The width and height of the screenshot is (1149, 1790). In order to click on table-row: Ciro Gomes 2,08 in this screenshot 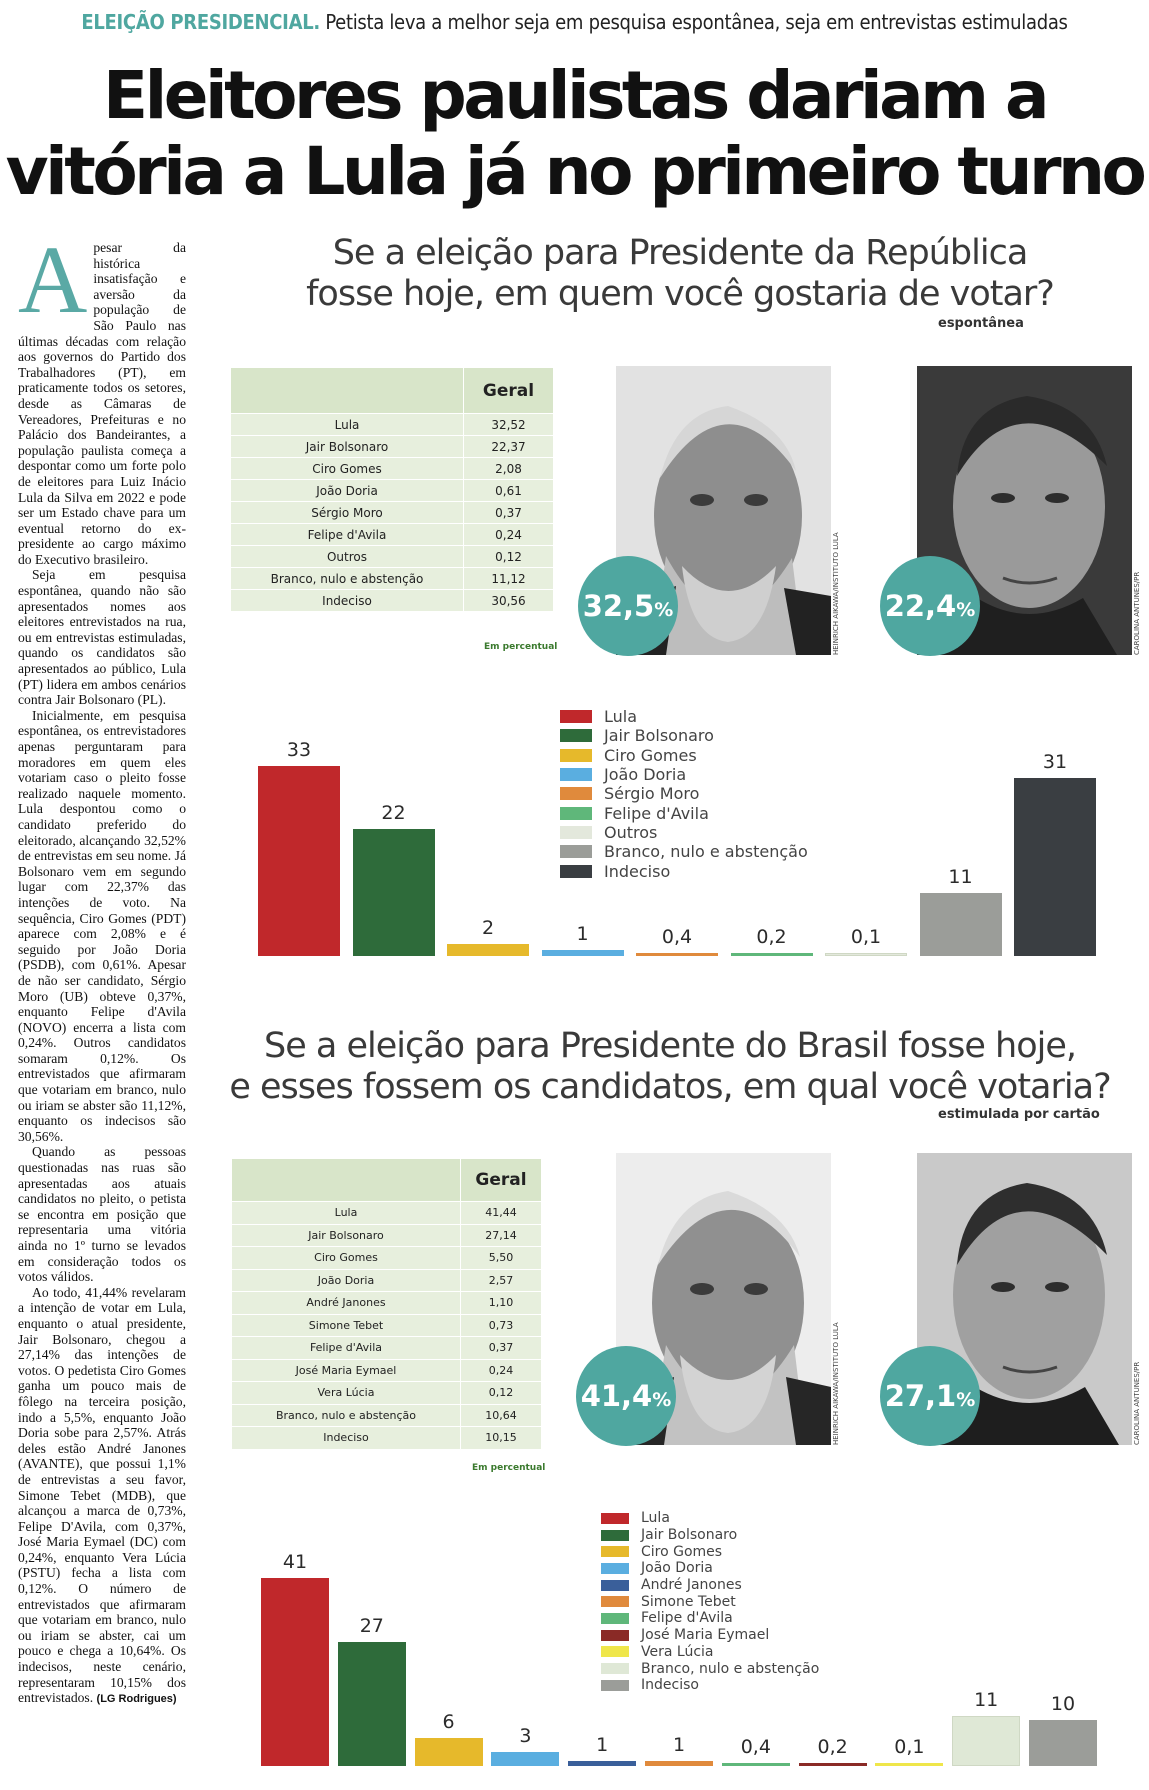, I will do `click(392, 468)`.